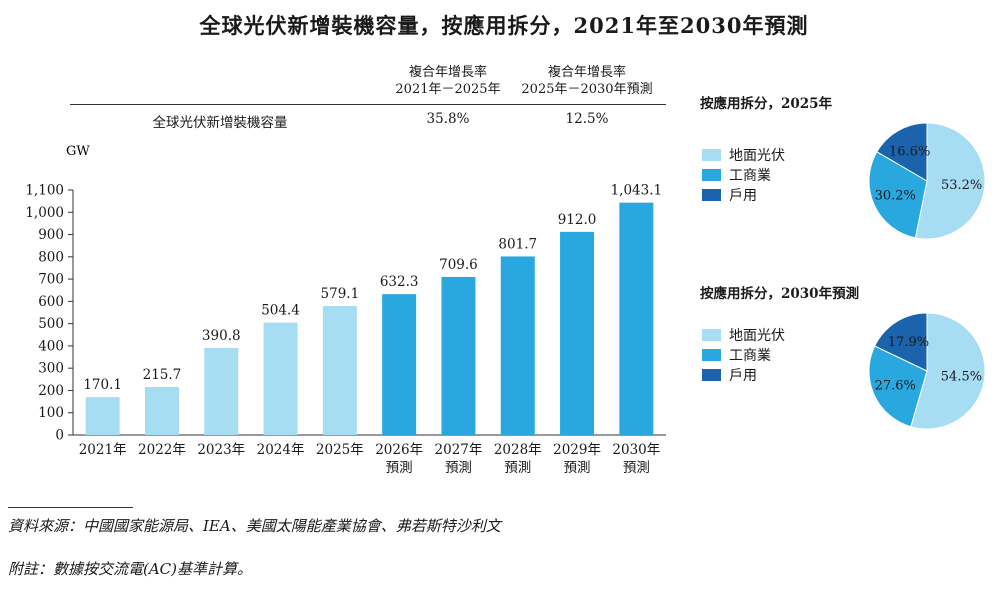 This screenshot has height=591, width=1008. What do you see at coordinates (368, 104) in the screenshot?
I see `cagr-table-rule` at bounding box center [368, 104].